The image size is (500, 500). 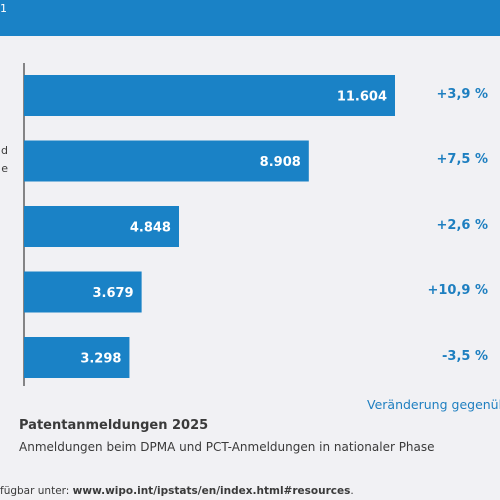 I want to click on change-header: Veränderung gegenüber, so click(x=433, y=404).